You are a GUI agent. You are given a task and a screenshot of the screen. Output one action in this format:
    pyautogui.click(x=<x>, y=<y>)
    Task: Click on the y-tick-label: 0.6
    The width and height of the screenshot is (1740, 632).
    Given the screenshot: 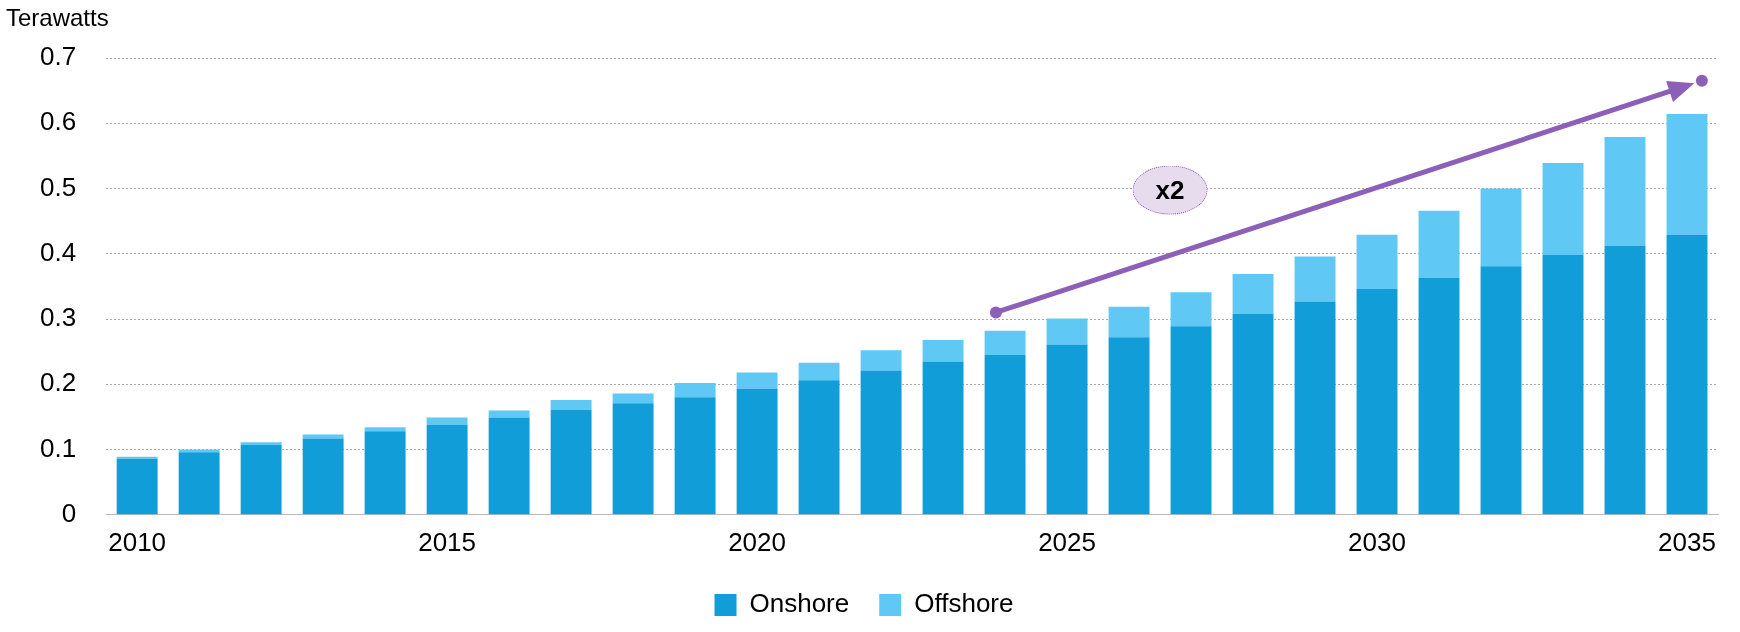 What is the action you would take?
    pyautogui.click(x=58, y=121)
    